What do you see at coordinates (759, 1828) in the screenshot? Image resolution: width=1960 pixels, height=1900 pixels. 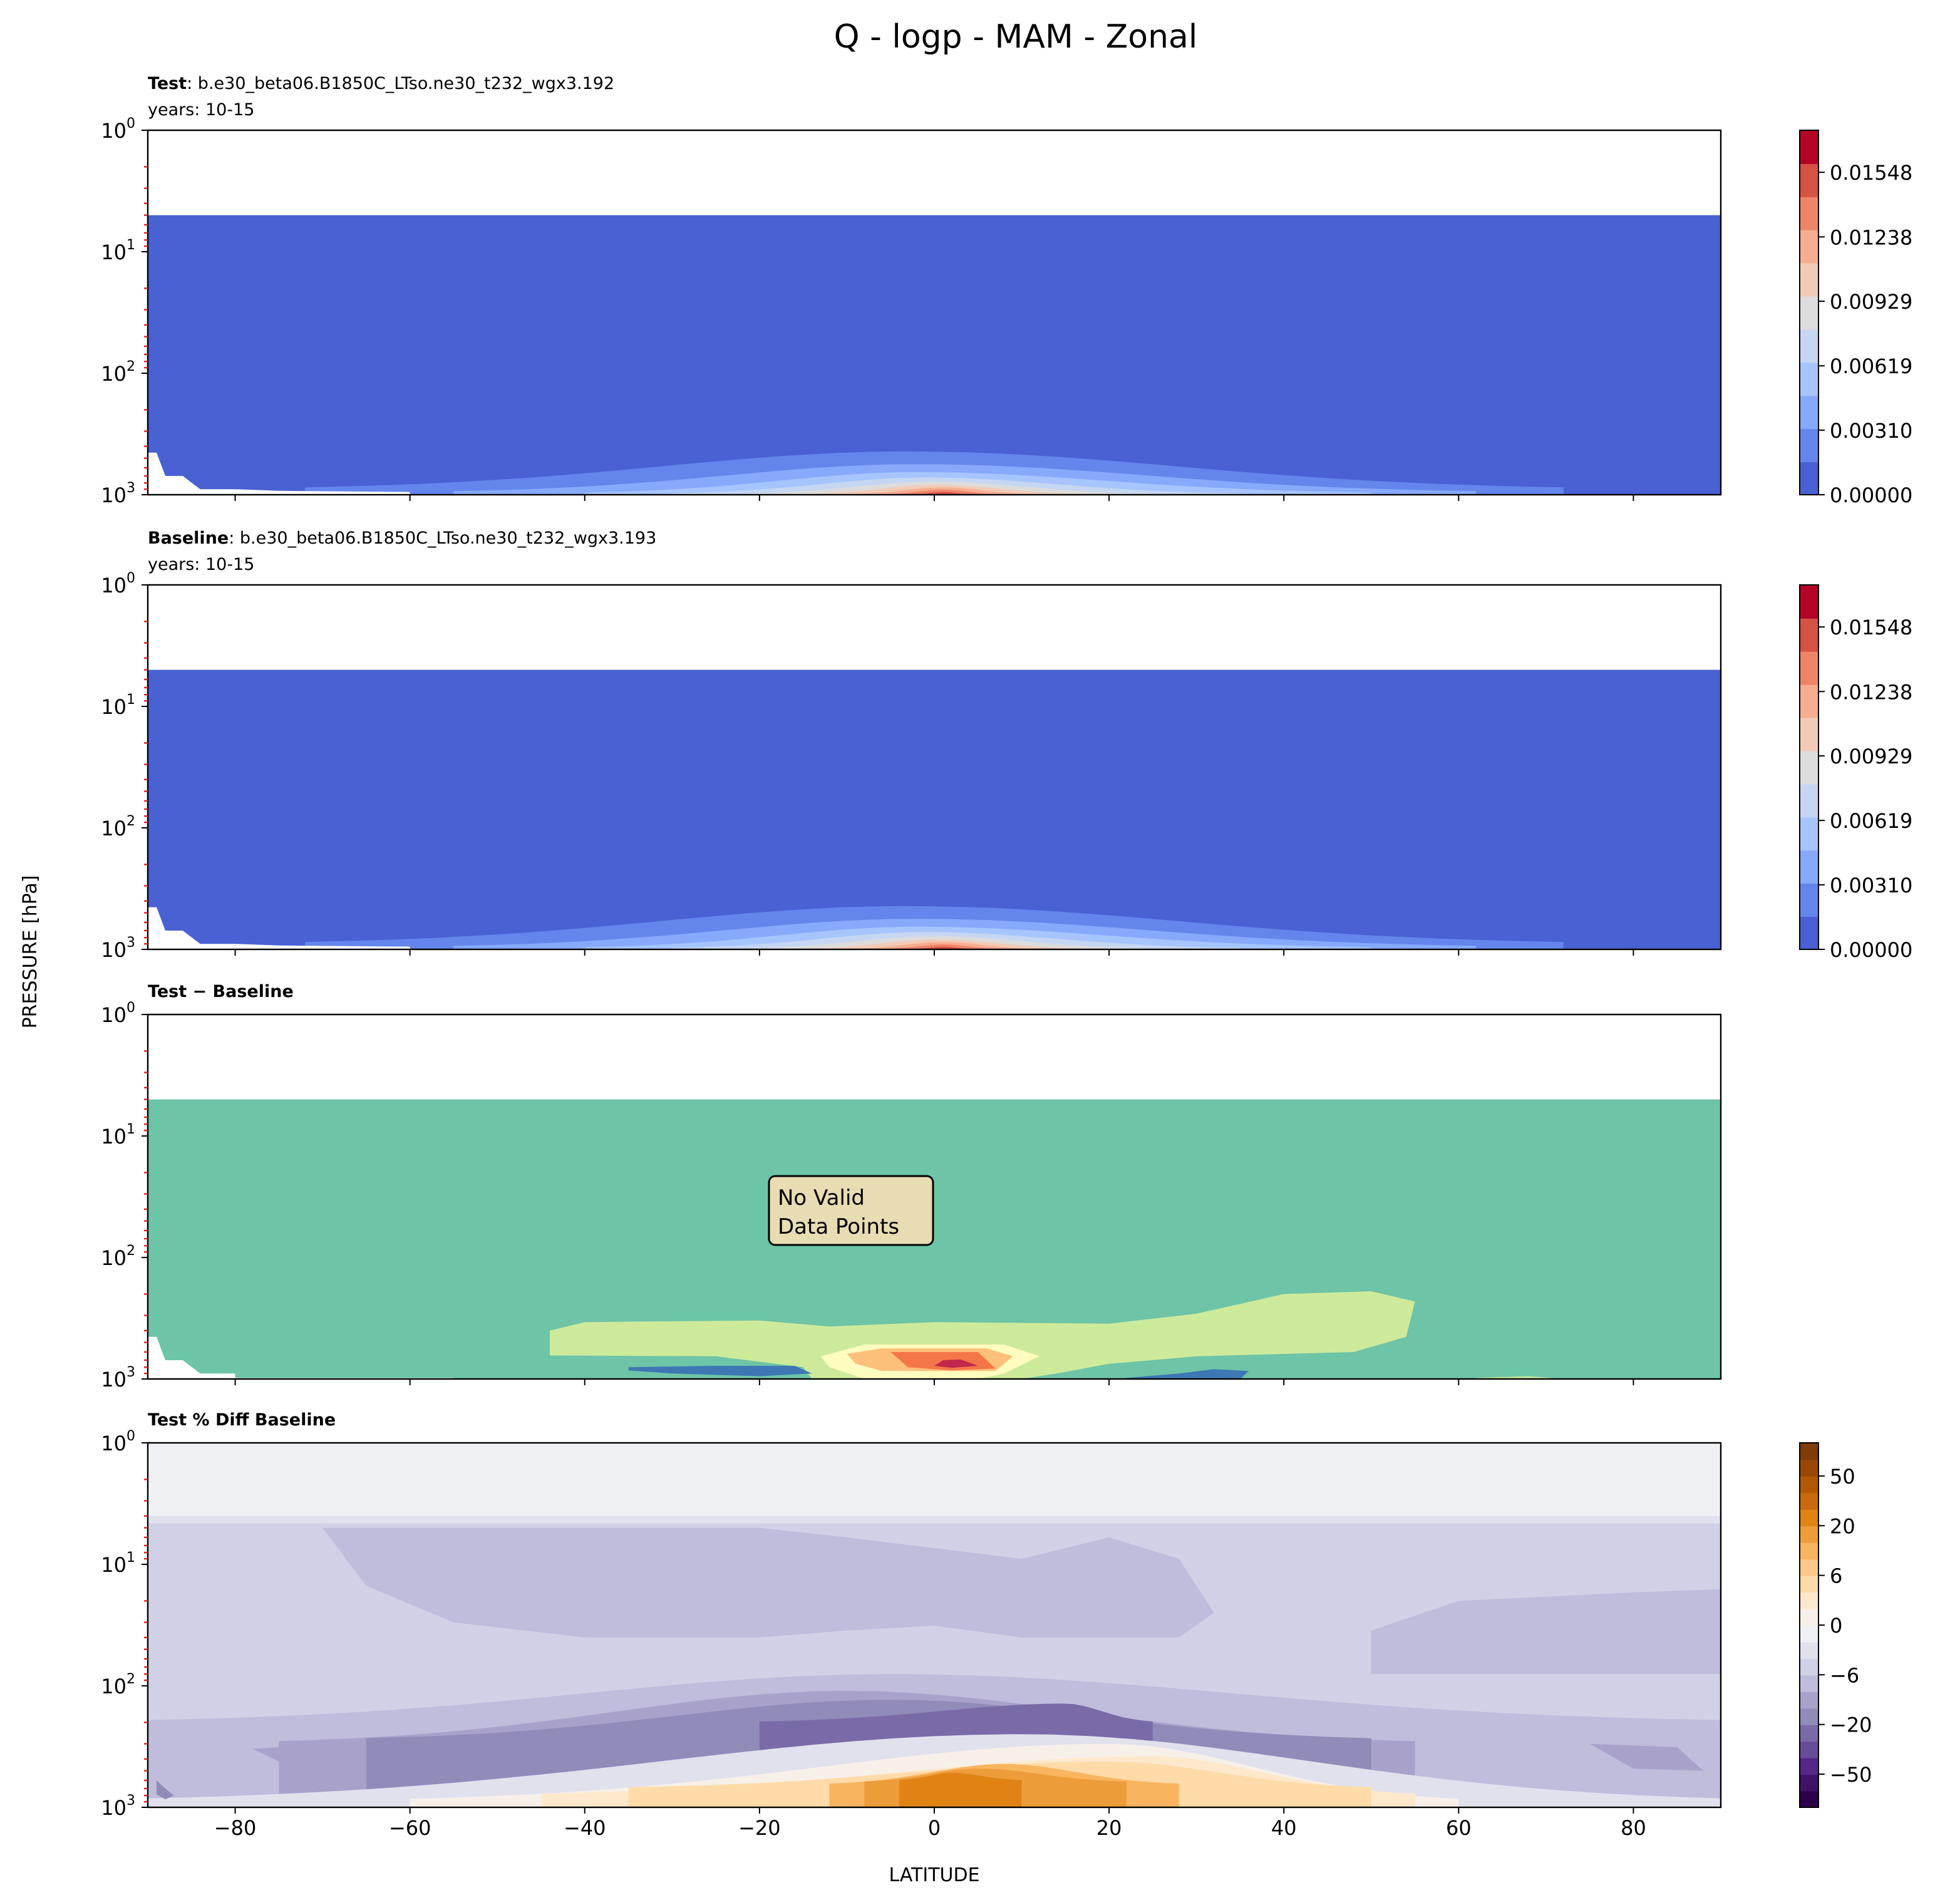 I see `x-tick-label: −20` at bounding box center [759, 1828].